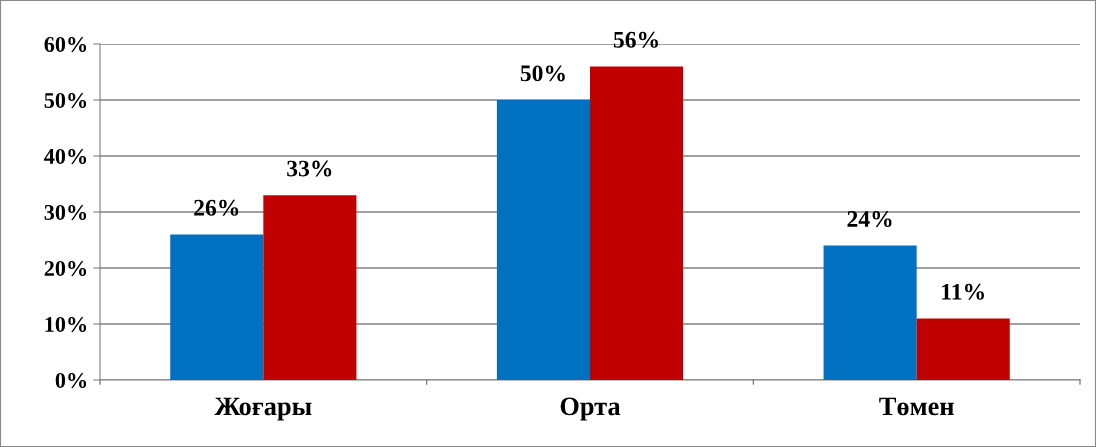 Image resolution: width=1096 pixels, height=447 pixels. What do you see at coordinates (65, 268) in the screenshot?
I see `y-tick-label: 20%` at bounding box center [65, 268].